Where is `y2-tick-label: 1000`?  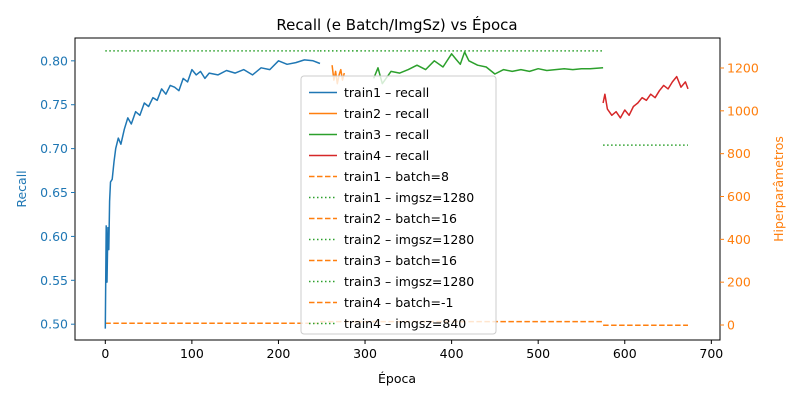
y2-tick-label: 1000 is located at coordinates (743, 110).